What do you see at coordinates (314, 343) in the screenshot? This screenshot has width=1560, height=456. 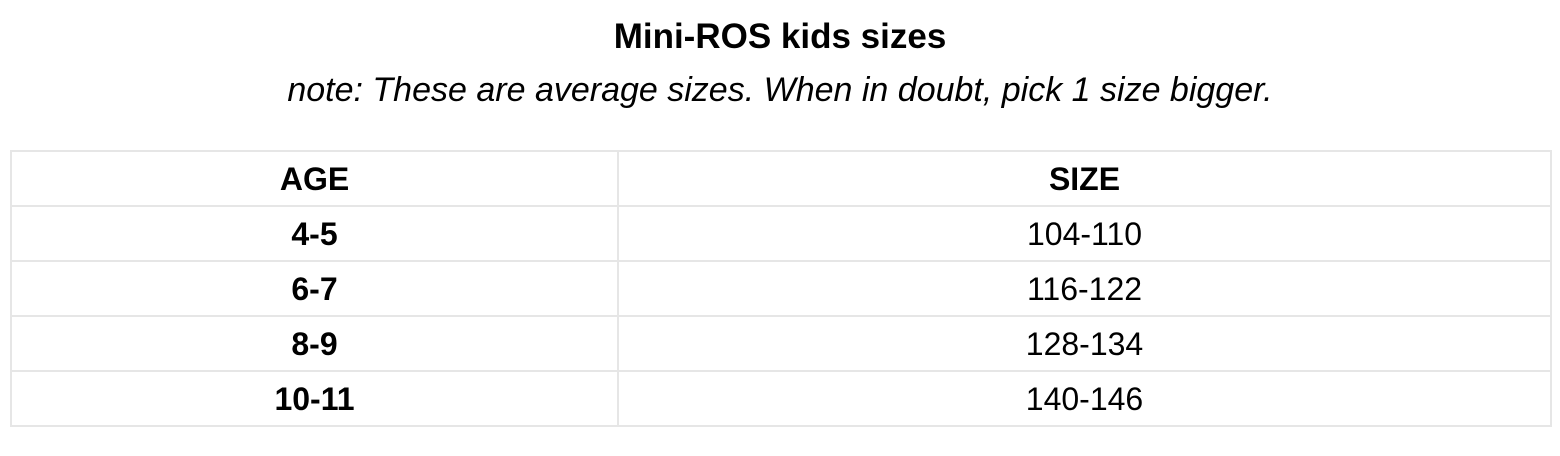 I see `age-cell: 8-9` at bounding box center [314, 343].